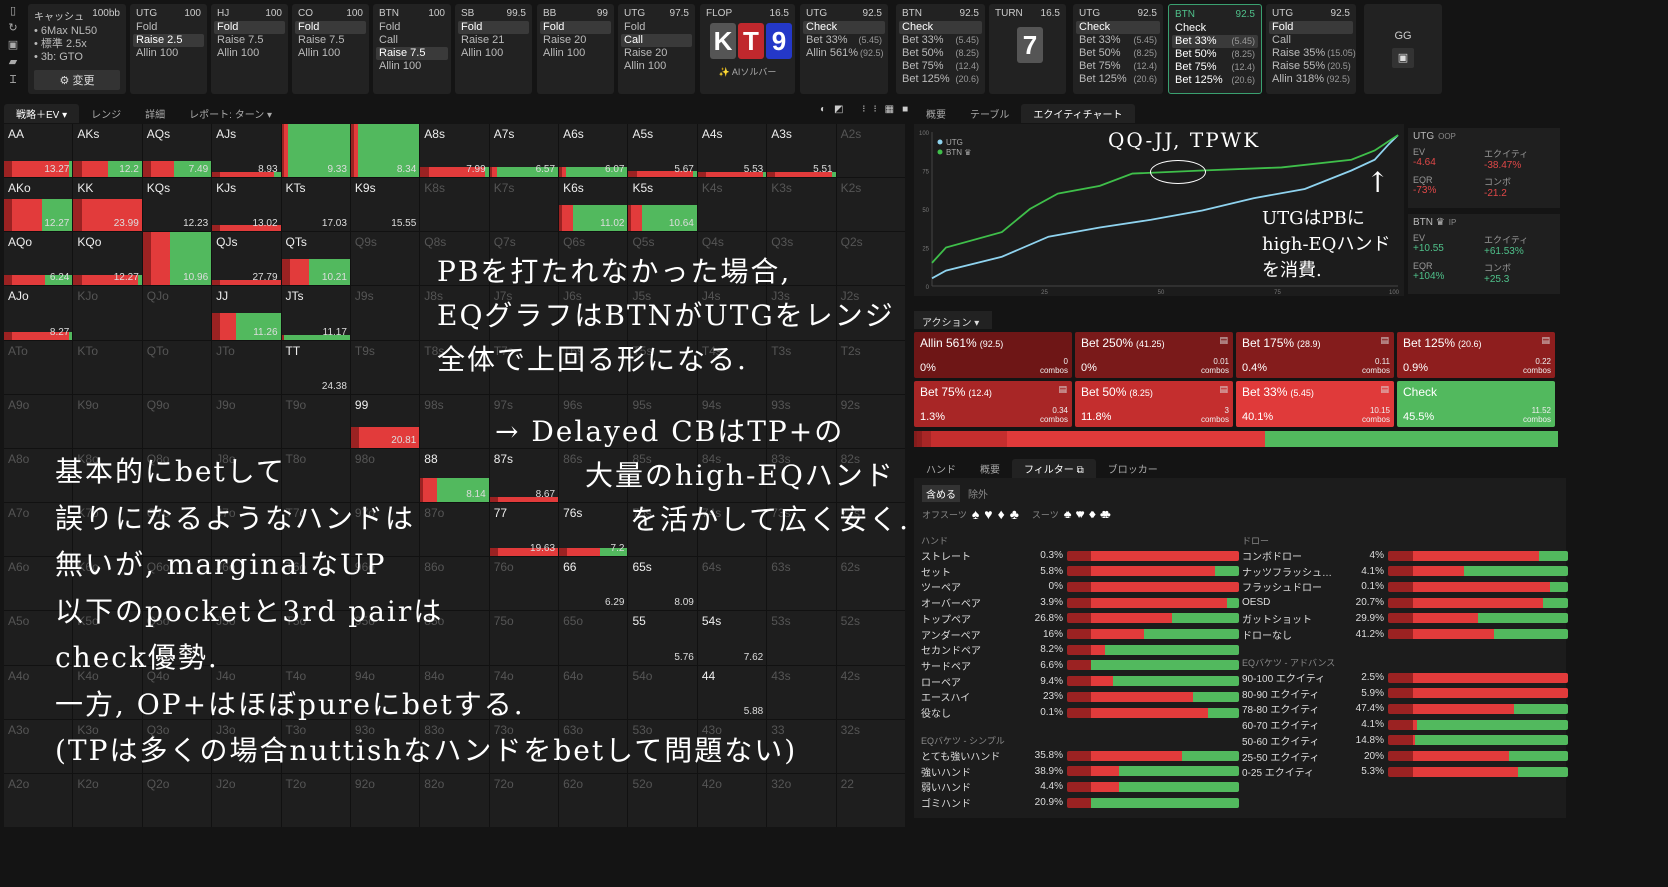 The height and width of the screenshot is (887, 1668). Describe the element at coordinates (662, 692) in the screenshot. I see `hand-cell-54o: 54o` at that location.